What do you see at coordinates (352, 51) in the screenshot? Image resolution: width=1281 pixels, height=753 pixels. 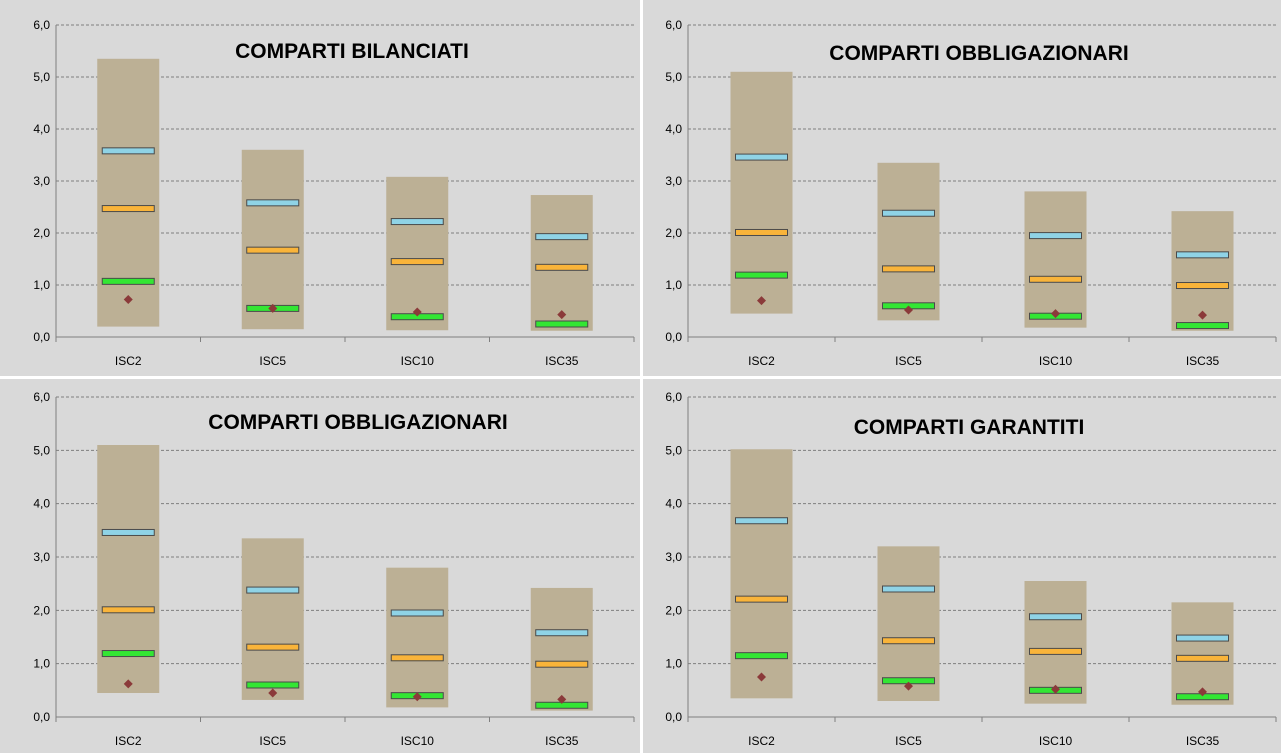 I see `chart-title: COMPARTI BILANCIATI` at bounding box center [352, 51].